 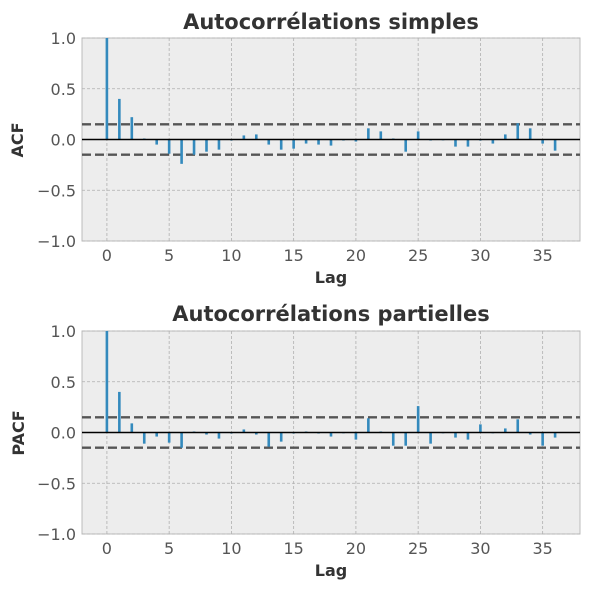 I want to click on acf-x-tick-label: 30, so click(x=480, y=255).